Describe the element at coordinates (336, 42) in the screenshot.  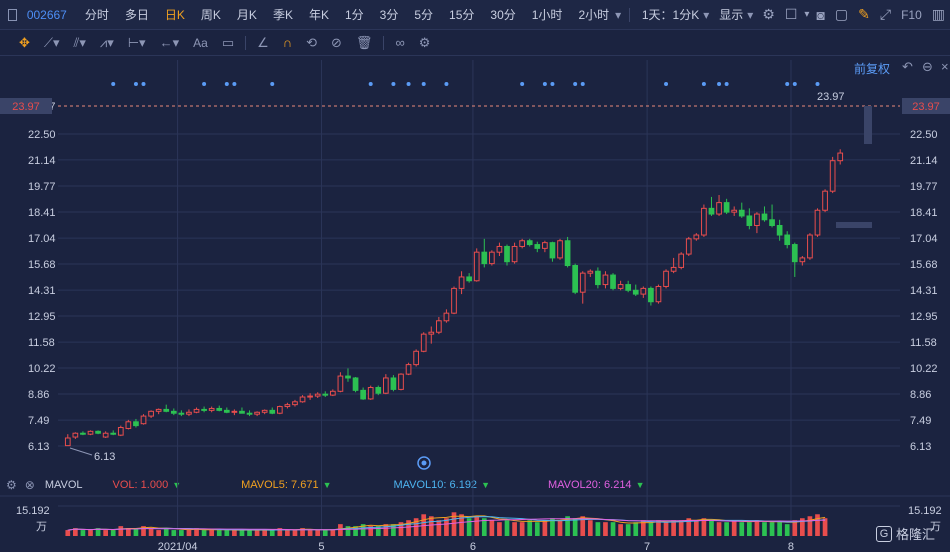
I see `hide-drawings-icon: ⊘` at that location.